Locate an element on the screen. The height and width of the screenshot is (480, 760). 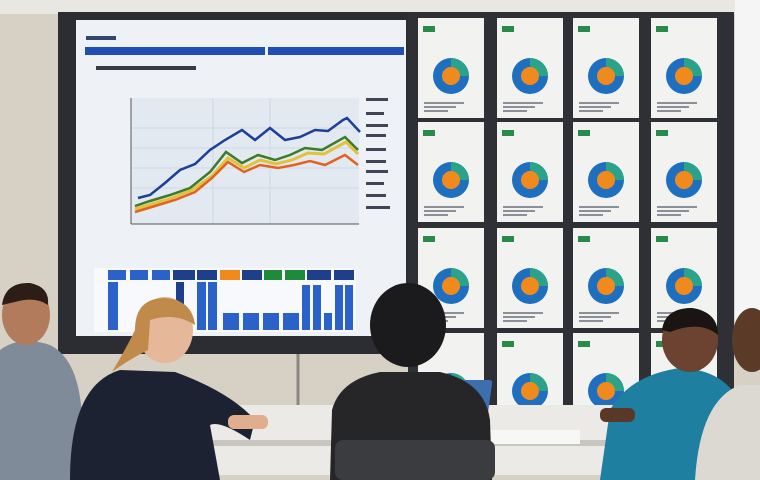
line-series-blue is located at coordinates (249, 158).